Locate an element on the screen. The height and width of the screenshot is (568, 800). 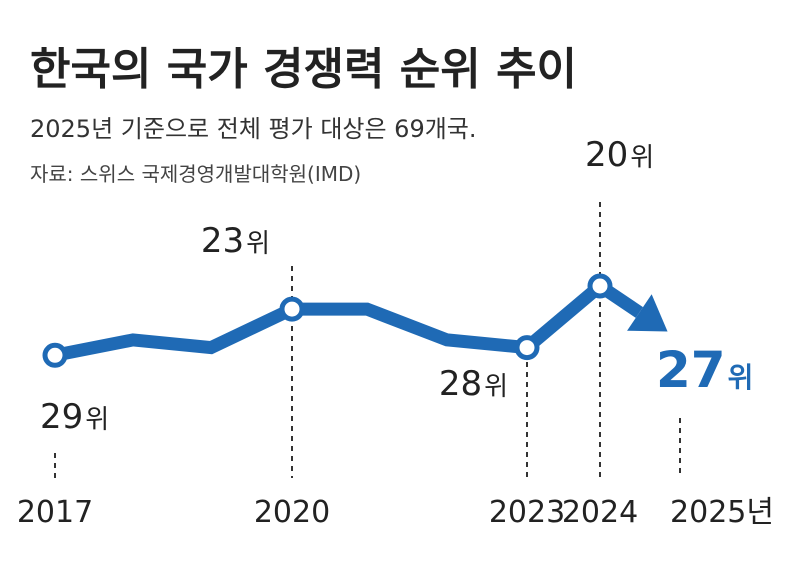
data-label-2025: 27위 is located at coordinates (704, 370).